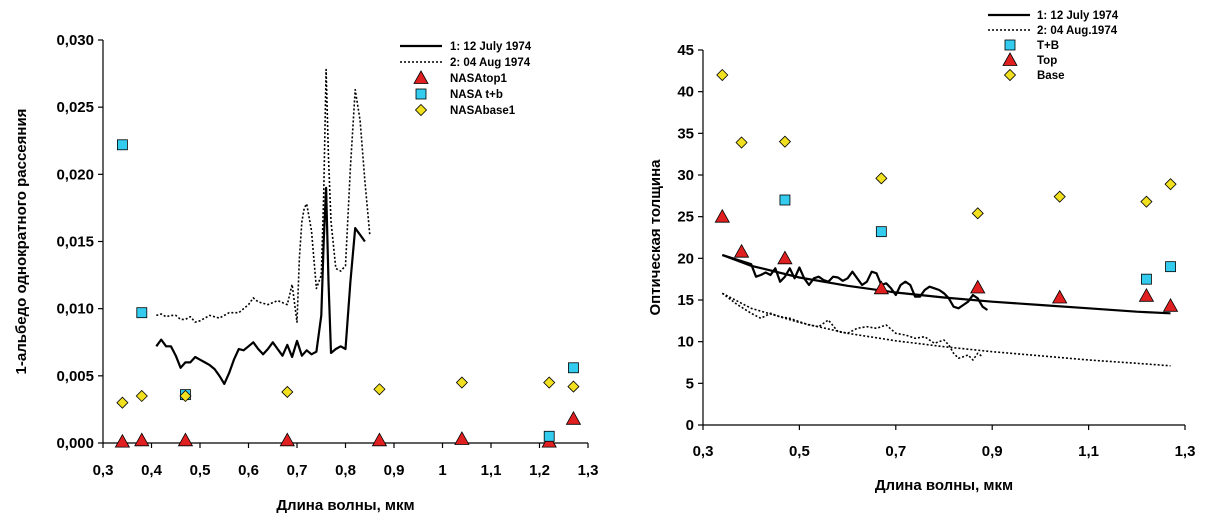  I want to click on y-axis-title: 1-альбедо однократного рассеяния, so click(21, 242).